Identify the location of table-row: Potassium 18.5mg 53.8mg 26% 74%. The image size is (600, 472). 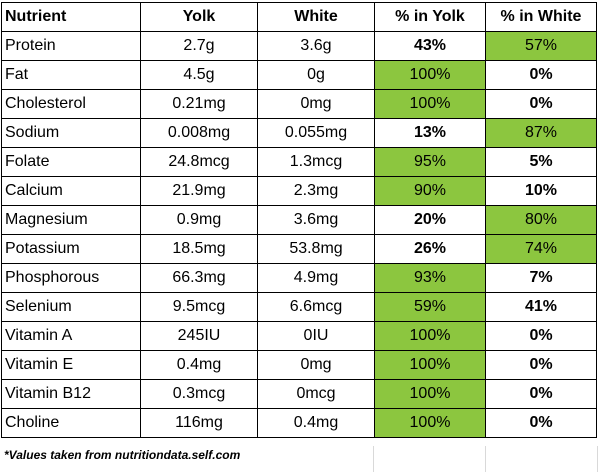
(299, 249).